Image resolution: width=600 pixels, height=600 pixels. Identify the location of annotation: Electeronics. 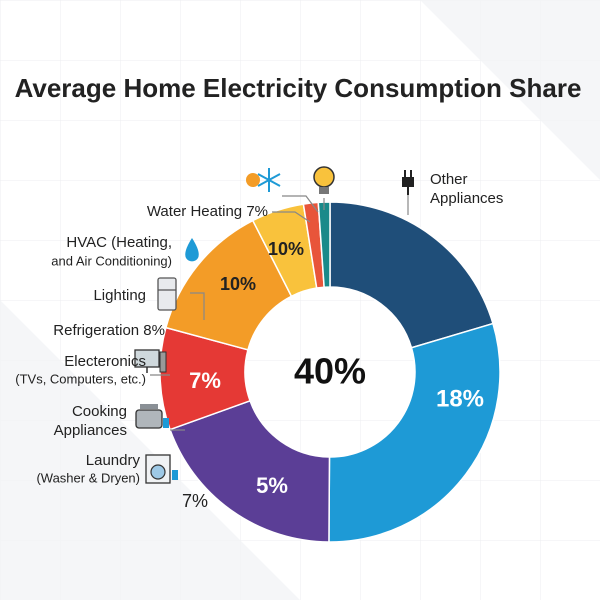
(105, 361).